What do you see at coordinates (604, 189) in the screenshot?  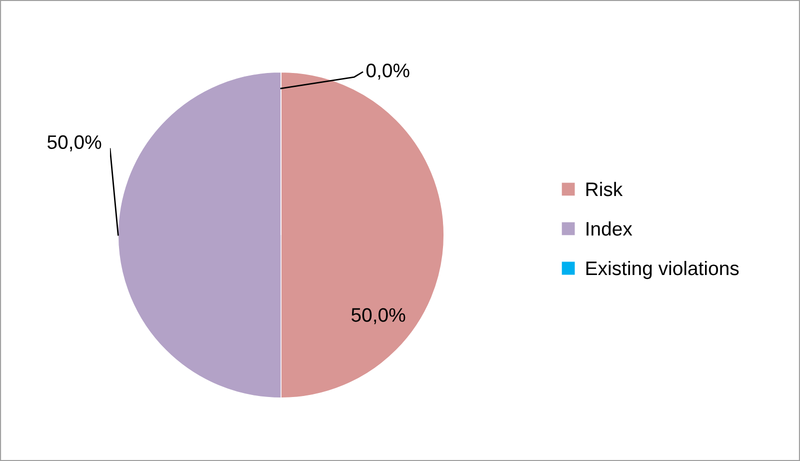 I see `legend-label: Risk` at bounding box center [604, 189].